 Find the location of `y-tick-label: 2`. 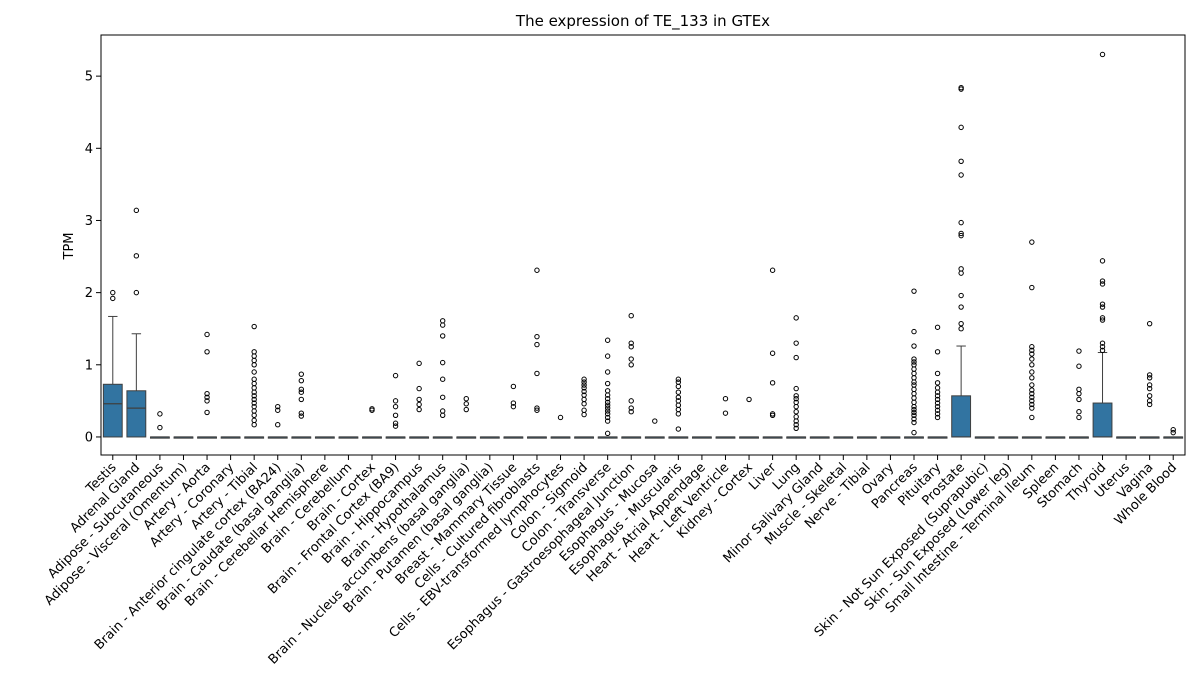

y-tick-label: 2 is located at coordinates (89, 293).